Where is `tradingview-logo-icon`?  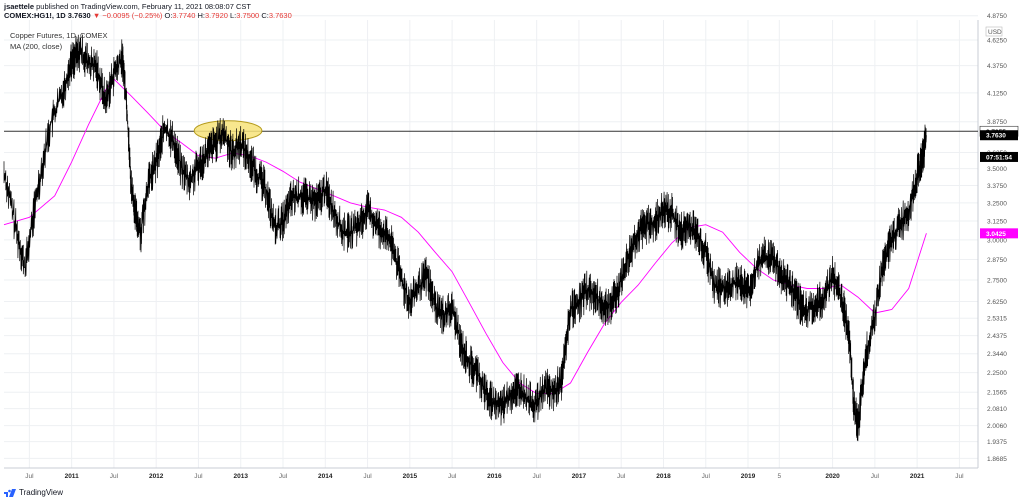
tradingview-logo-icon is located at coordinates (10, 492).